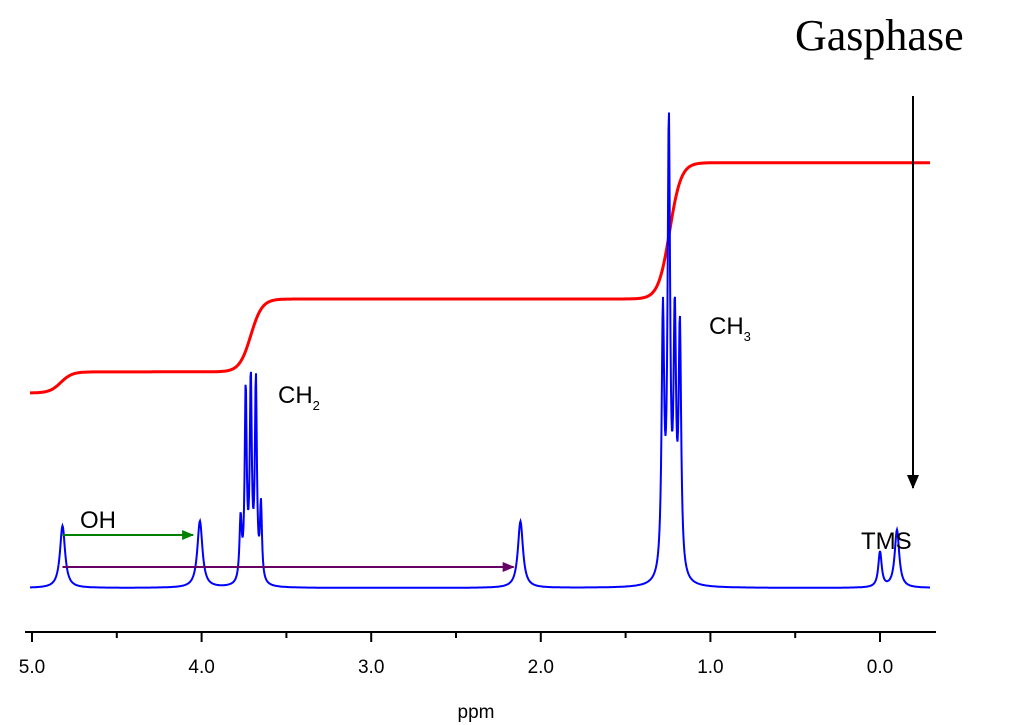 This screenshot has width=1016, height=725. I want to click on oh-label: OH, so click(98, 520).